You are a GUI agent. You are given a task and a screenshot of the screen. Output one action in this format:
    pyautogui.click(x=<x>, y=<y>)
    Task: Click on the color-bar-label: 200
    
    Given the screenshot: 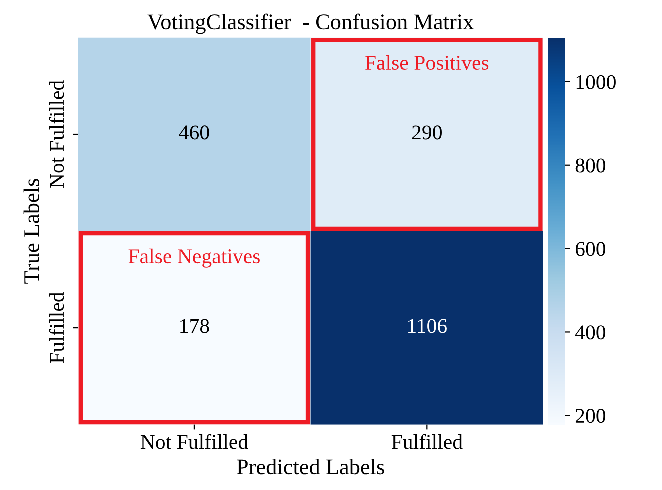 What is the action you would take?
    pyautogui.click(x=591, y=416)
    